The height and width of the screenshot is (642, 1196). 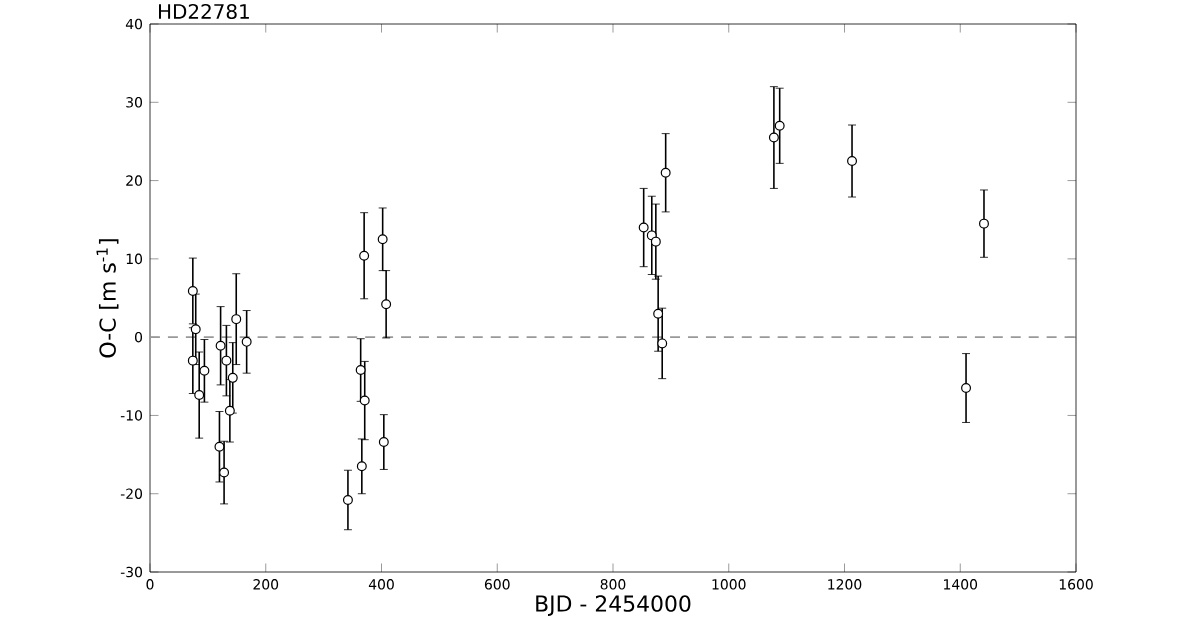 I want to click on y-axis-title: O-C [m s$^{-1}$], so click(x=107, y=298).